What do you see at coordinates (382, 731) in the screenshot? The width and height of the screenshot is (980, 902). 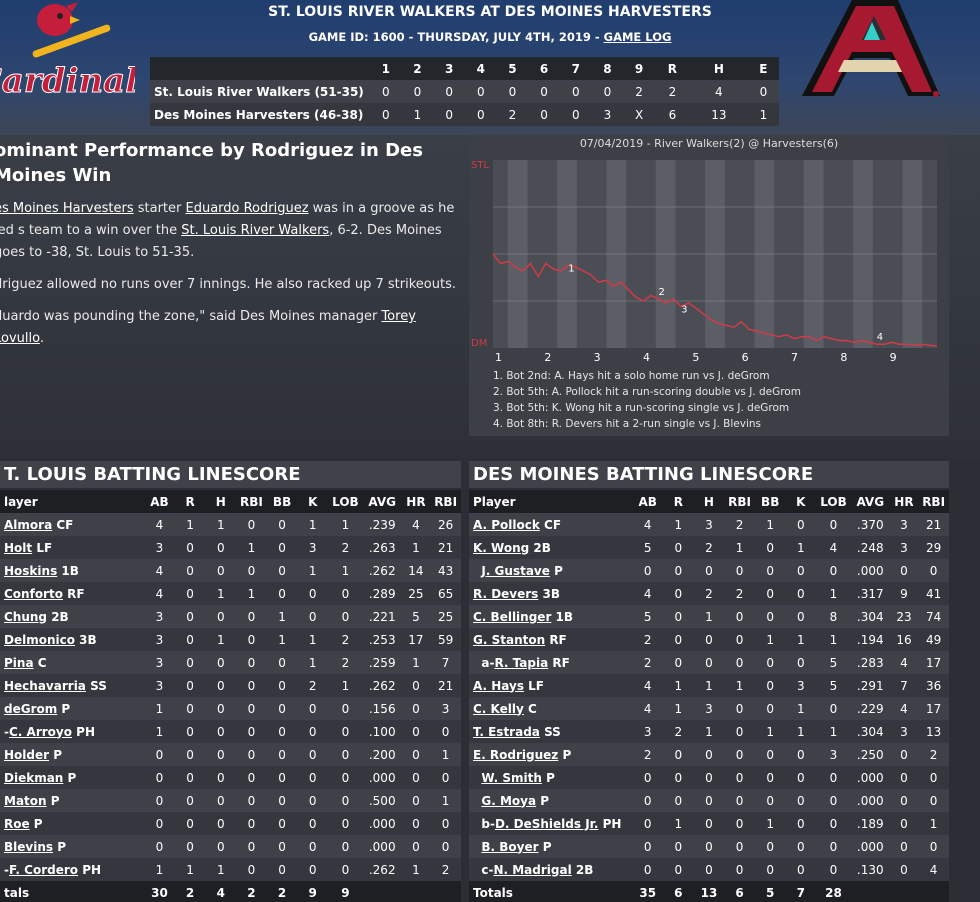 I see `stat-cell: .100` at bounding box center [382, 731].